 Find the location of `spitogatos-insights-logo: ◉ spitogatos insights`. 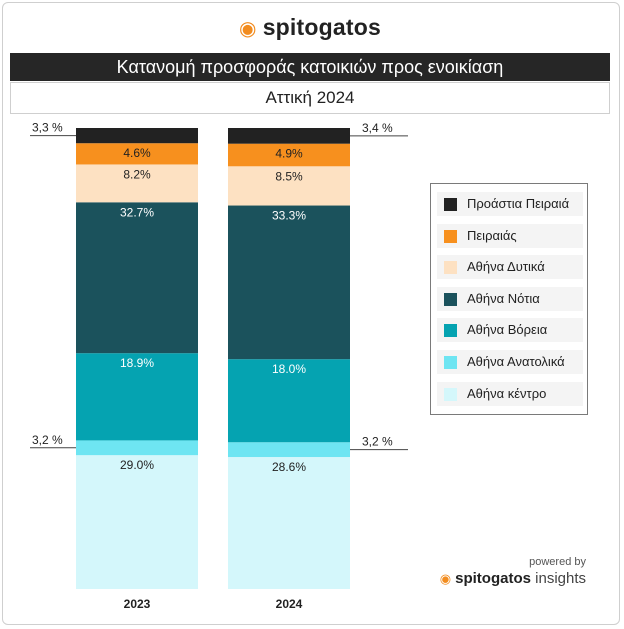

spitogatos-insights-logo: ◉ spitogatos insights is located at coordinates (293, 578).